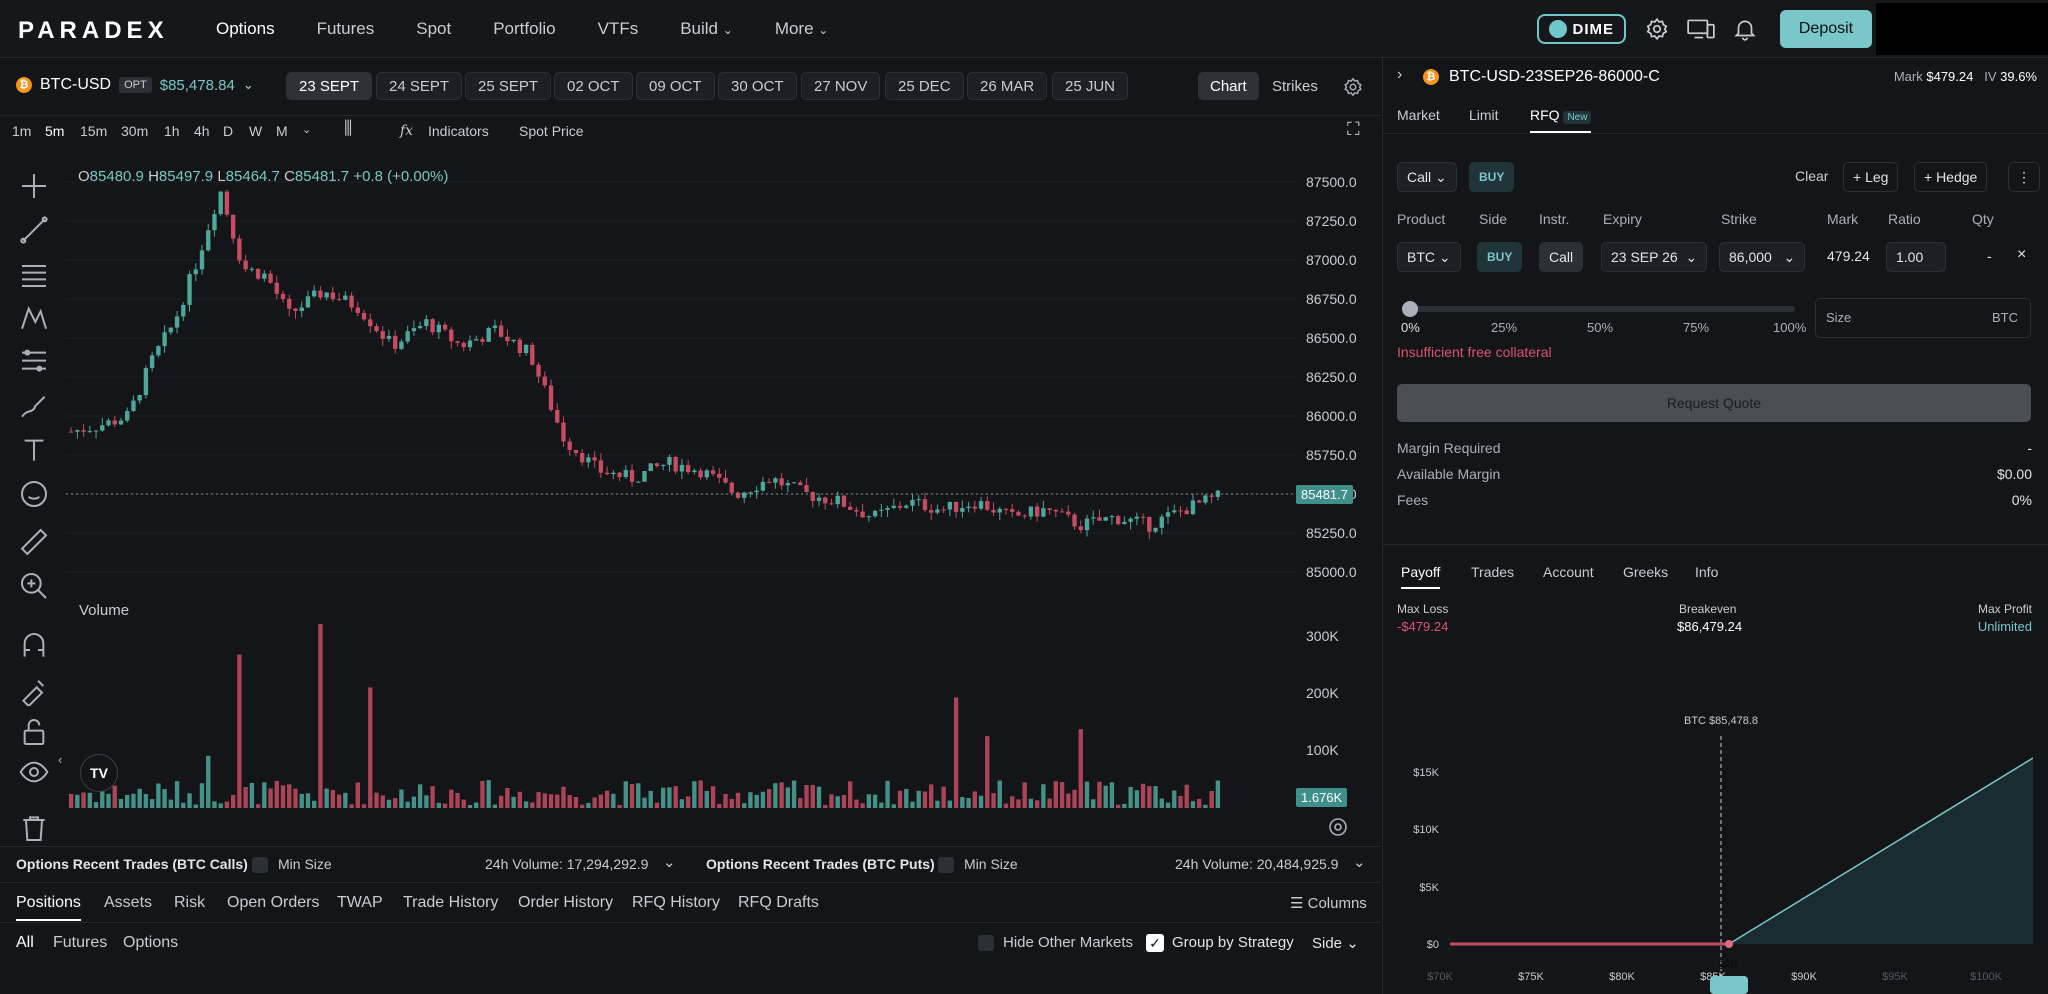 The height and width of the screenshot is (994, 2048). I want to click on settings-gear-icon, so click(1657, 29).